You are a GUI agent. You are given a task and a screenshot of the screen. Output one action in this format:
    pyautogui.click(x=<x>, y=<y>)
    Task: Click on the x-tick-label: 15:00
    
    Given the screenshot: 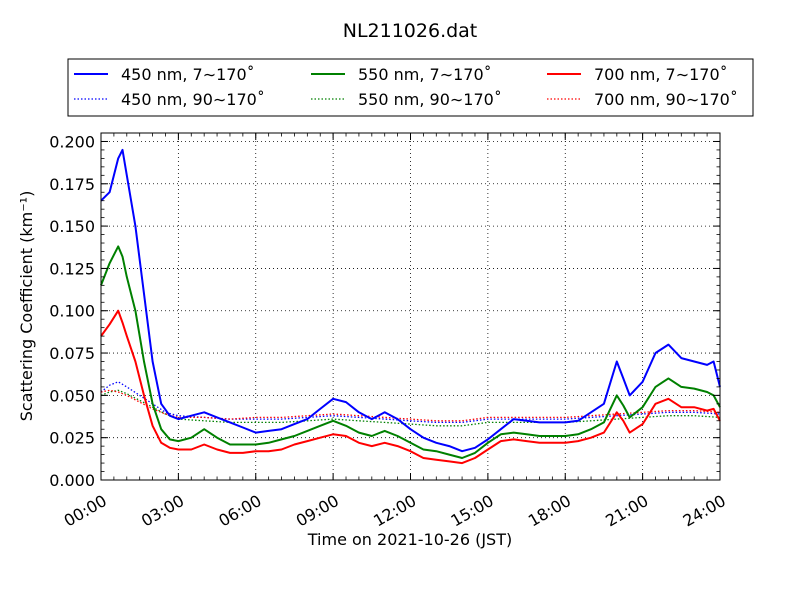 What is the action you would take?
    pyautogui.click(x=471, y=511)
    